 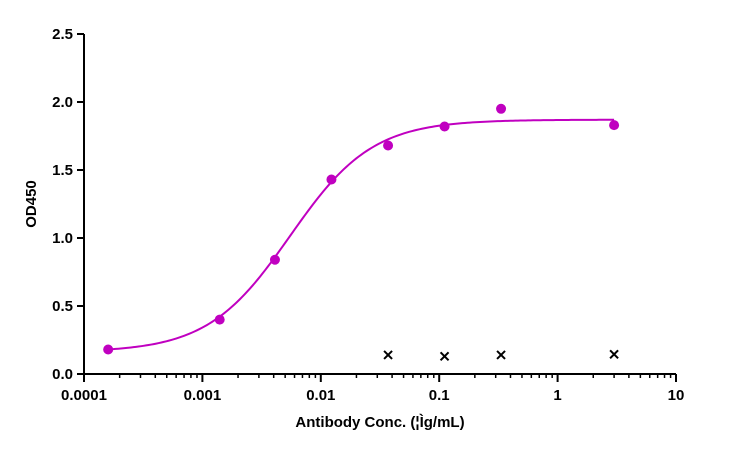 I want to click on x-ticks: 0.0001 0.001 0.01 0.1 1 10, so click(x=372, y=389).